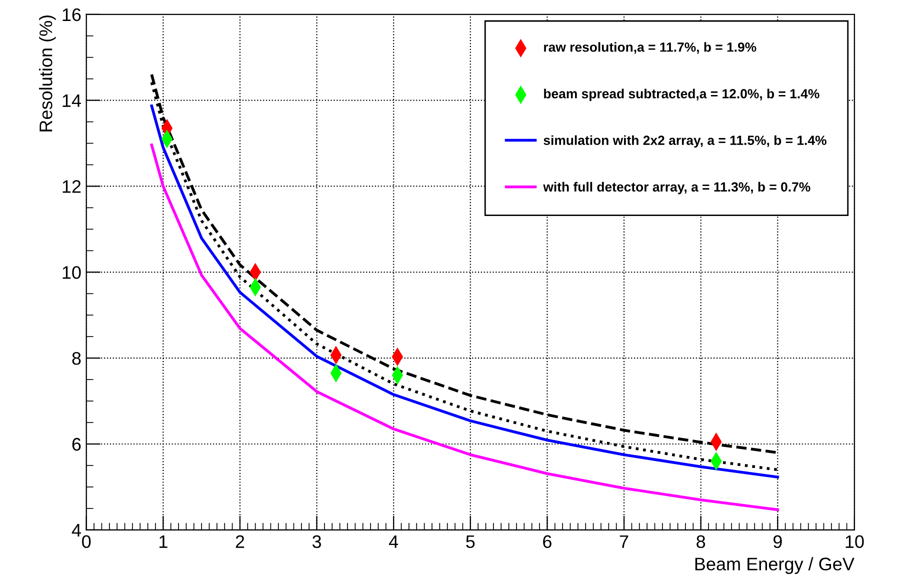 Image resolution: width=909 pixels, height=576 pixels. Describe the element at coordinates (855, 541) in the screenshot. I see `x-tick-label: 10` at that location.